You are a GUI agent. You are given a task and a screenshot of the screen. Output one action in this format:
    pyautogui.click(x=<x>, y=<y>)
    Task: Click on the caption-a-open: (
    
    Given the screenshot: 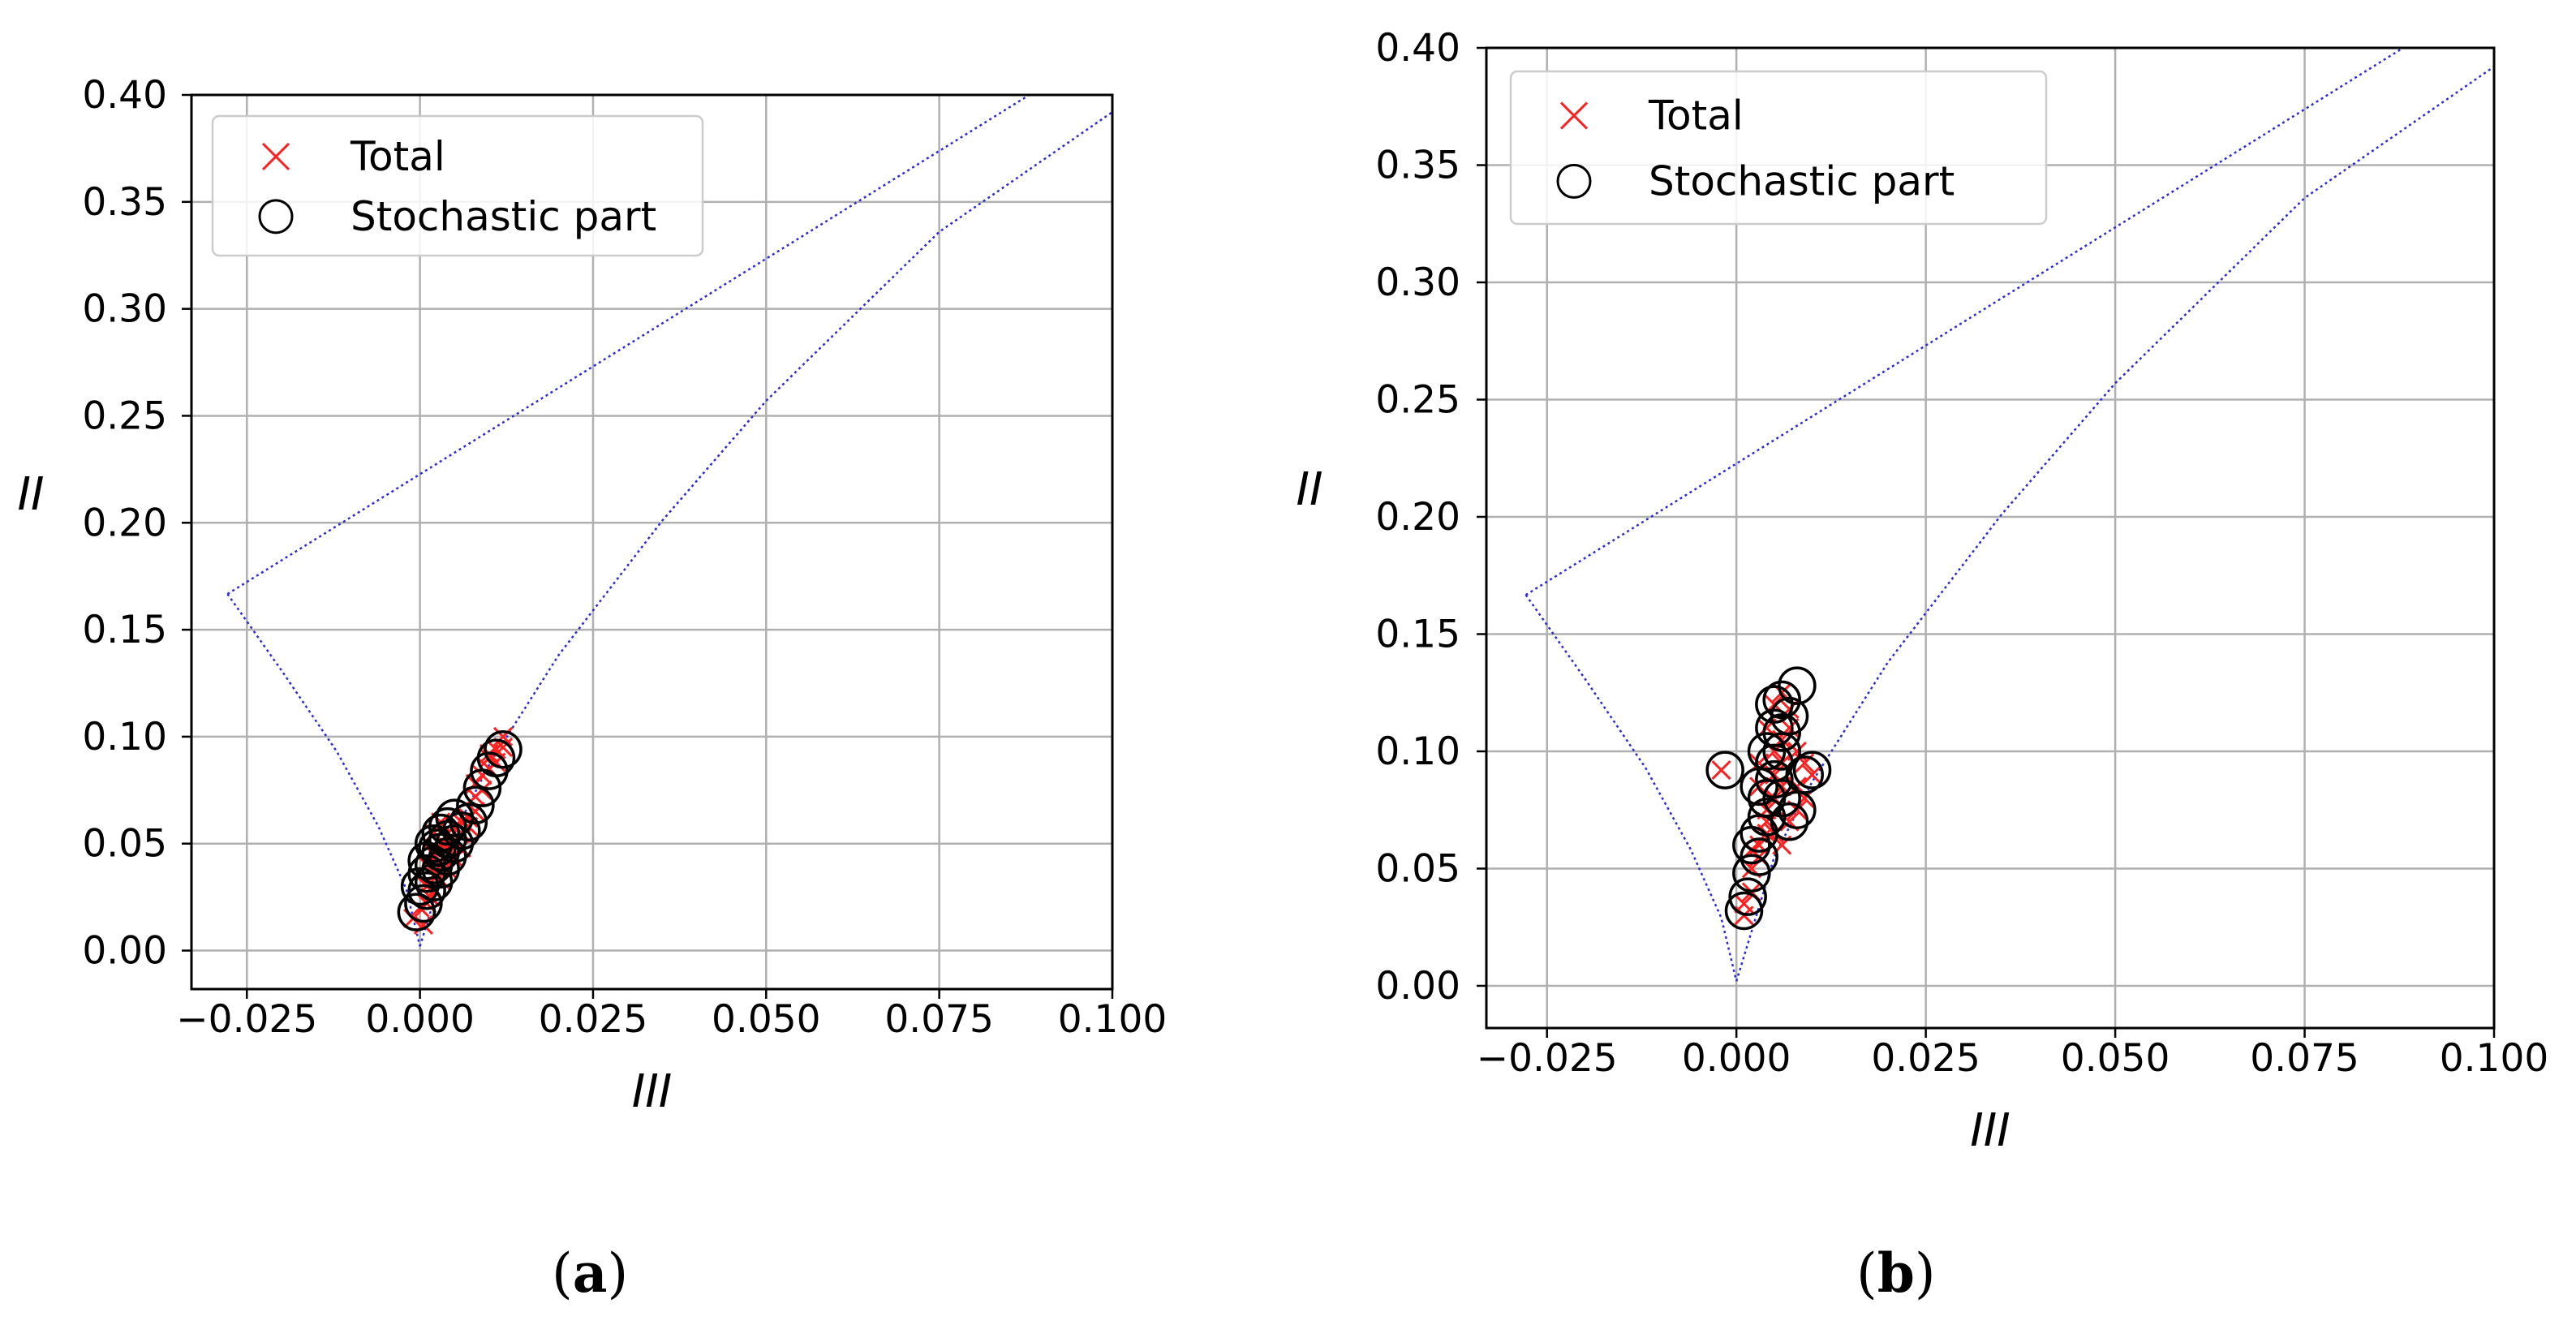 What is the action you would take?
    pyautogui.click(x=562, y=1273)
    